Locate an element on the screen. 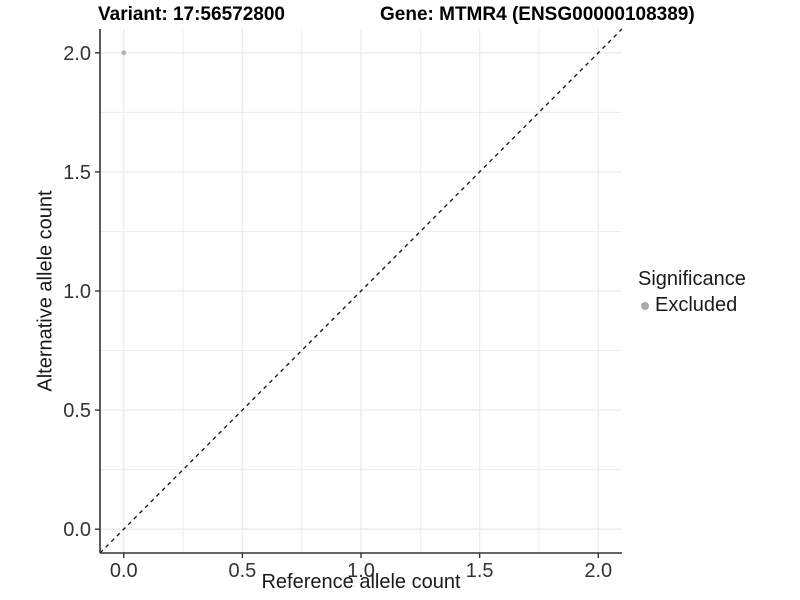  y-tick-label: 1.5 is located at coordinates (77, 173).